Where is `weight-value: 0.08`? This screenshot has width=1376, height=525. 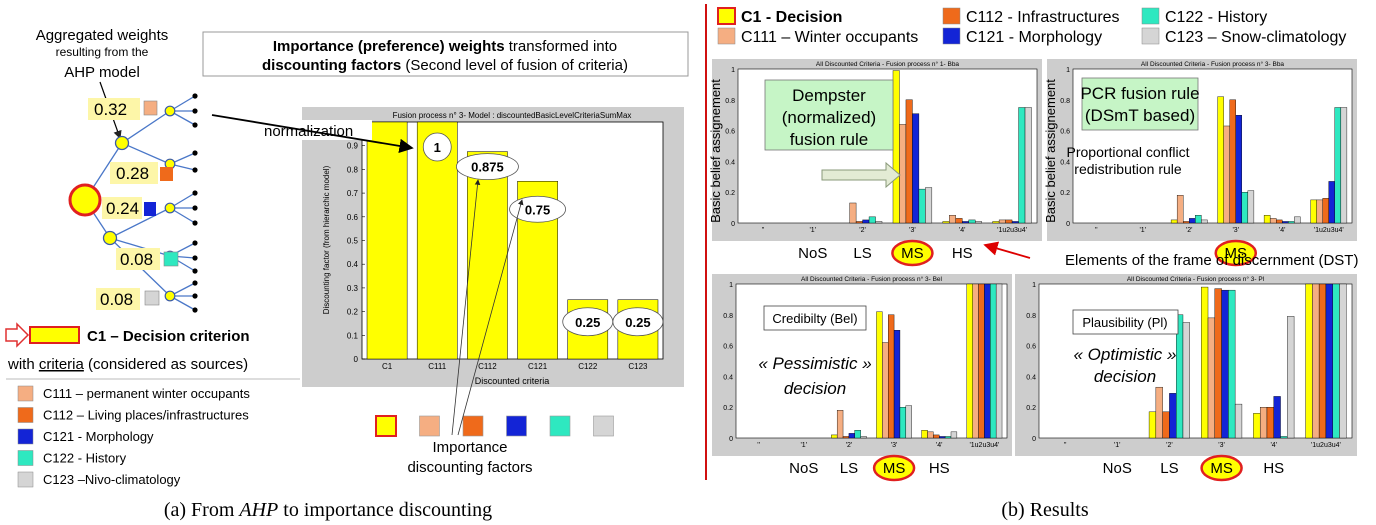
weight-value: 0.08 is located at coordinates (136, 259).